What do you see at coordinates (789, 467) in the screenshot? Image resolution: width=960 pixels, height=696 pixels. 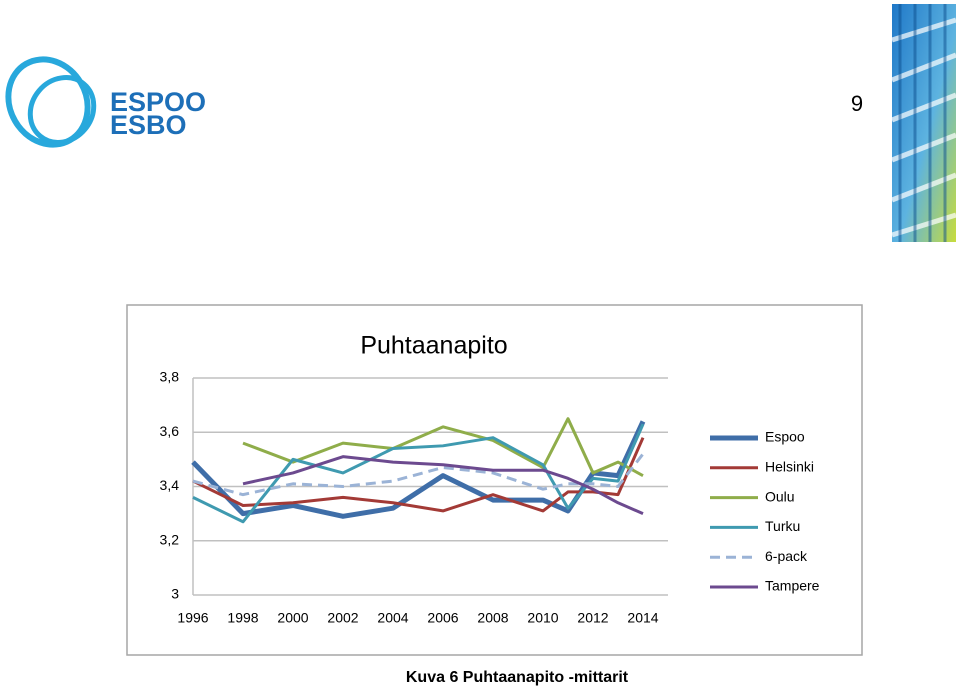 I see `legend-label: Helsinki` at bounding box center [789, 467].